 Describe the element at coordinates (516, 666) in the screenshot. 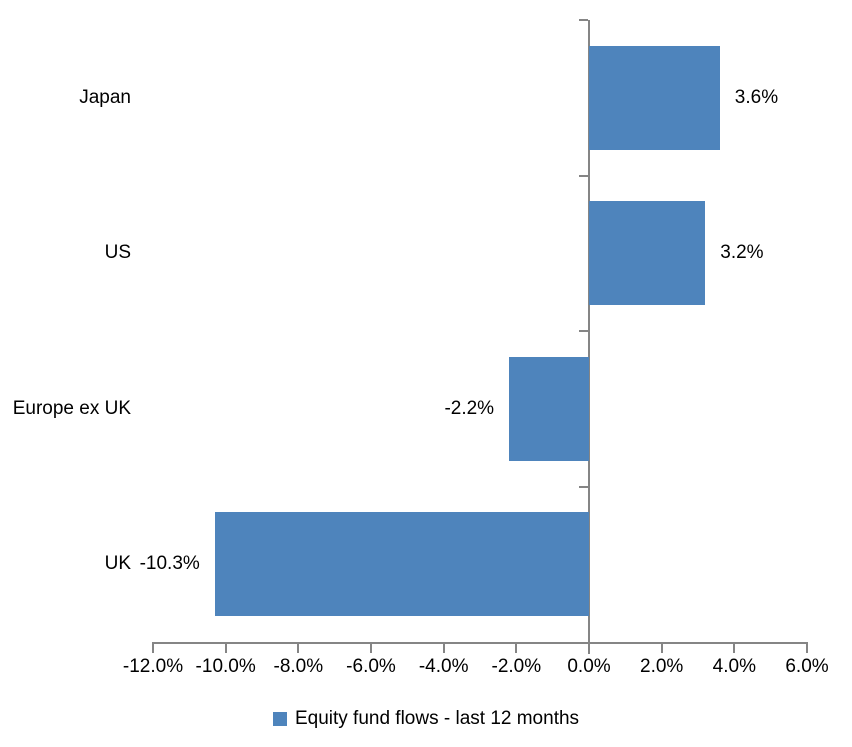

I see `x-axis-tick-label: -2.0%` at that location.